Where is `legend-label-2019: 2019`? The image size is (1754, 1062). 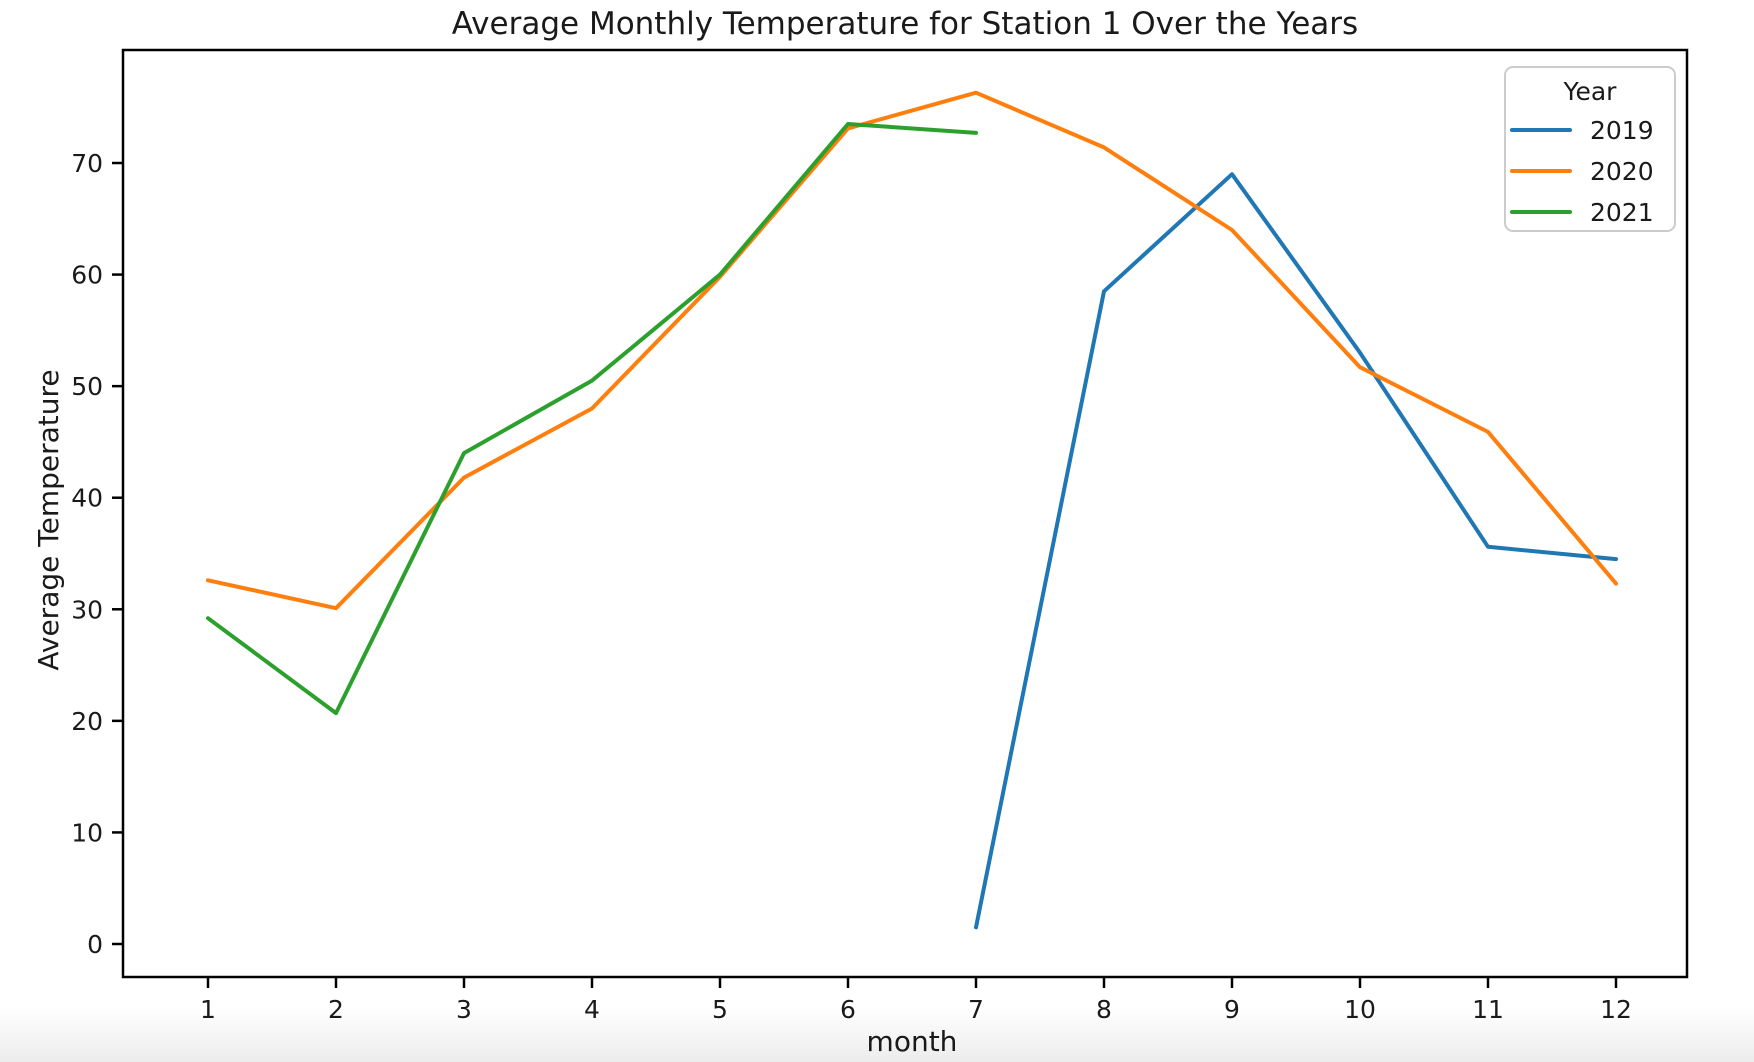
legend-label-2019: 2019 is located at coordinates (1622, 130).